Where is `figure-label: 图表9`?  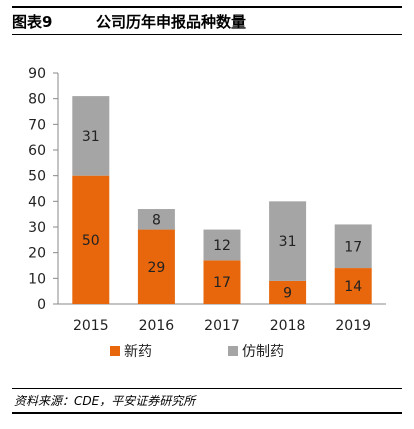
figure-label: 图表9 is located at coordinates (32, 22).